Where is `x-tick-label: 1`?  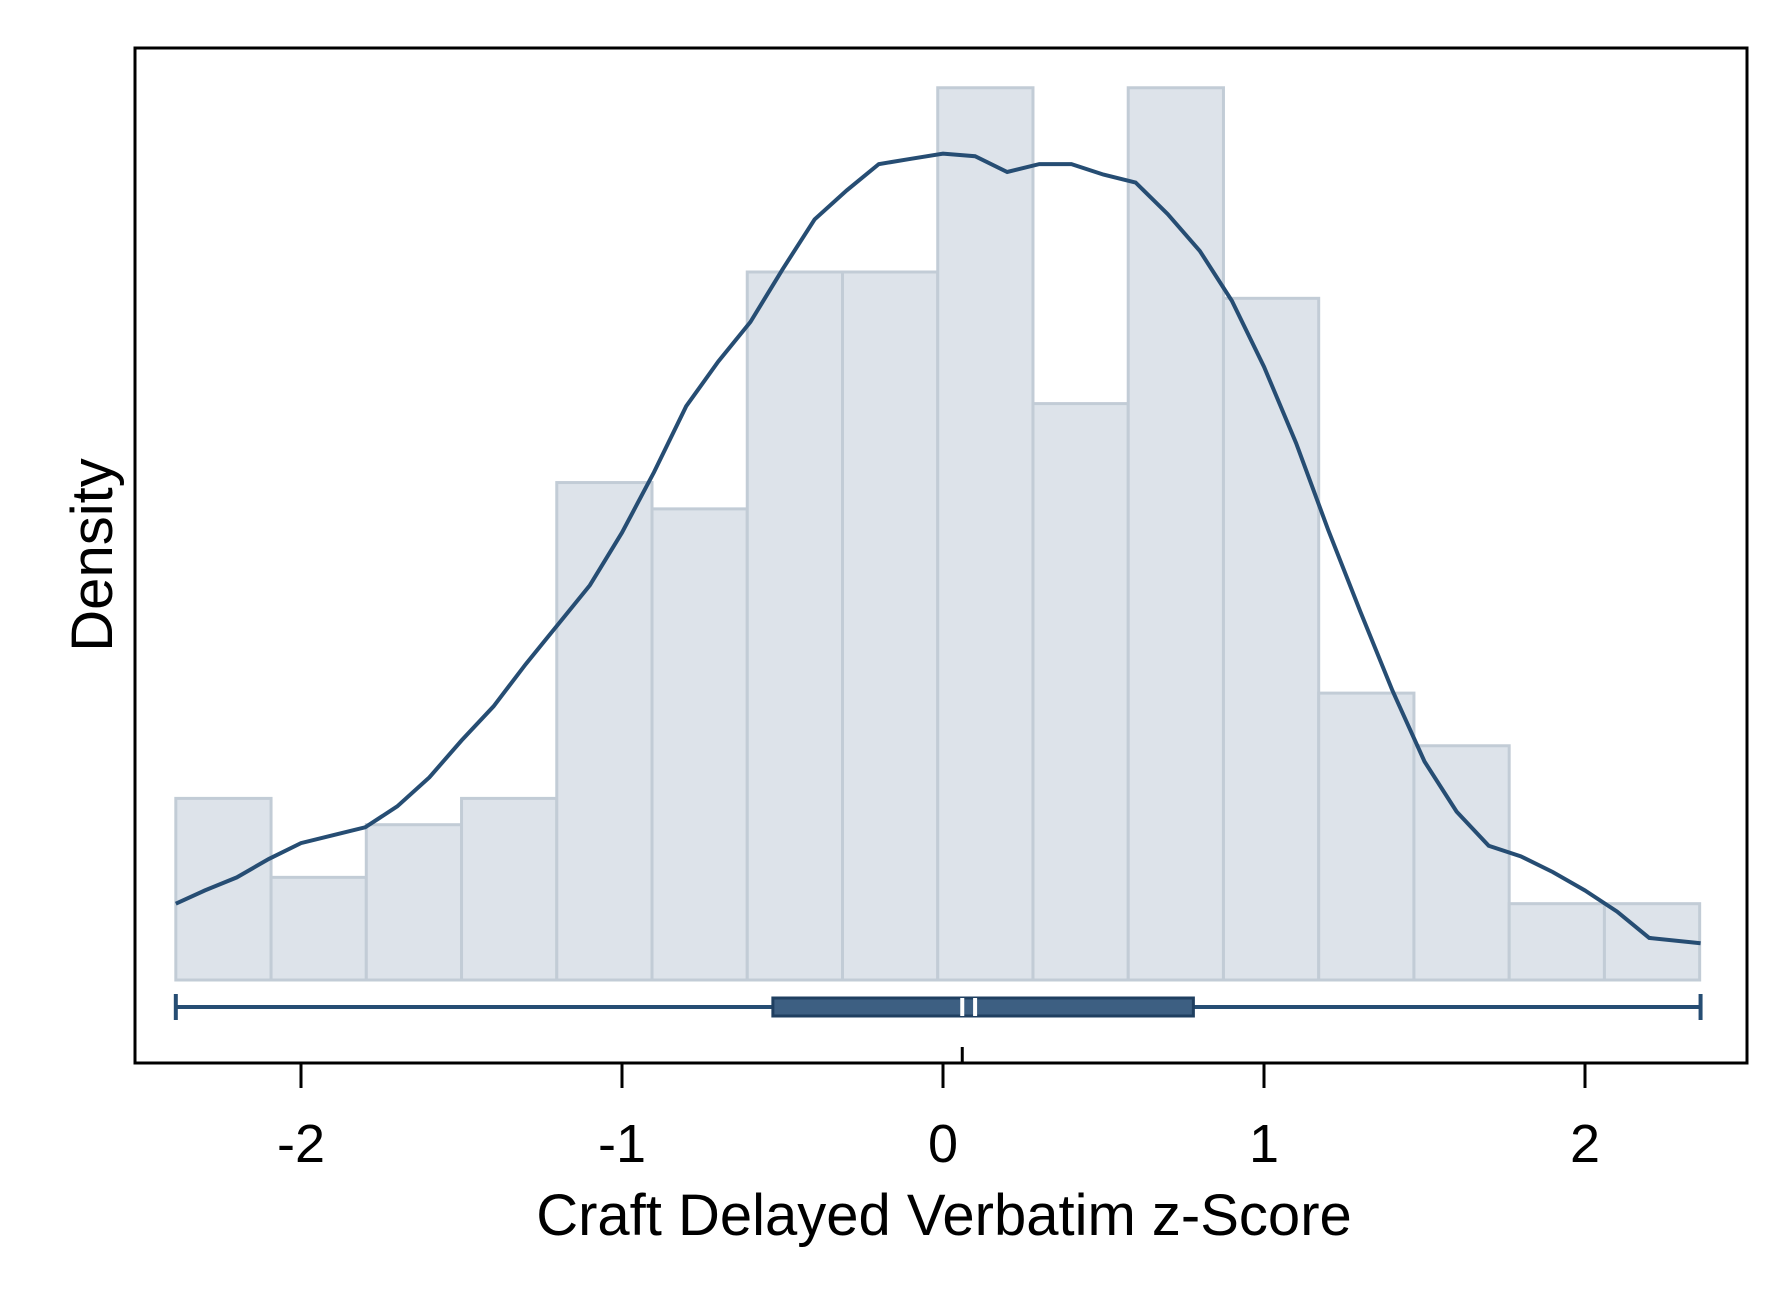
x-tick-label: 1 is located at coordinates (1264, 1144).